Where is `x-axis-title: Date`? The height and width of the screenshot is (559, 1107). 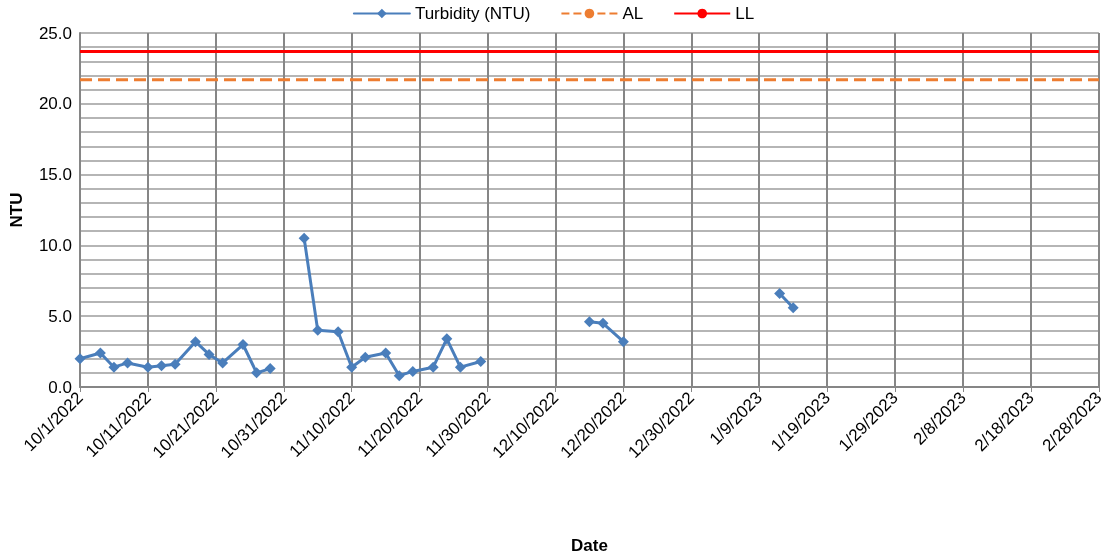
x-axis-title: Date is located at coordinates (589, 545).